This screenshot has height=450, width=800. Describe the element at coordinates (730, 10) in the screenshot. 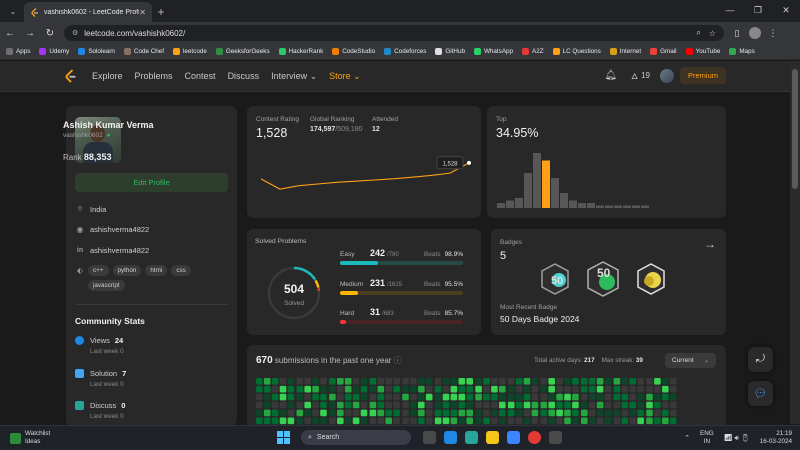

I see `minimize-icon: —` at that location.